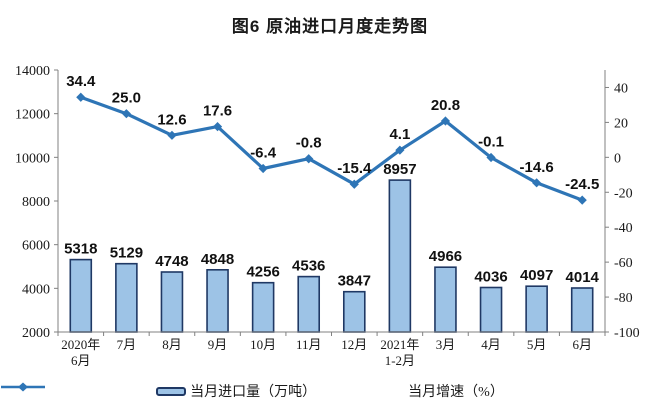  Describe the element at coordinates (263, 153) in the screenshot. I see `line-value-label: -6.4` at that location.